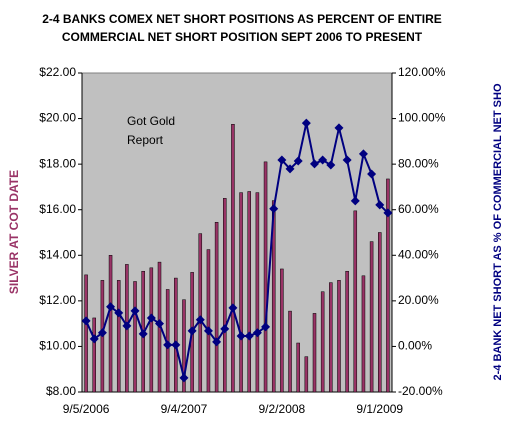  What do you see at coordinates (418, 209) in the screenshot?
I see `y2-tick-label: 60.00%` at bounding box center [418, 209].